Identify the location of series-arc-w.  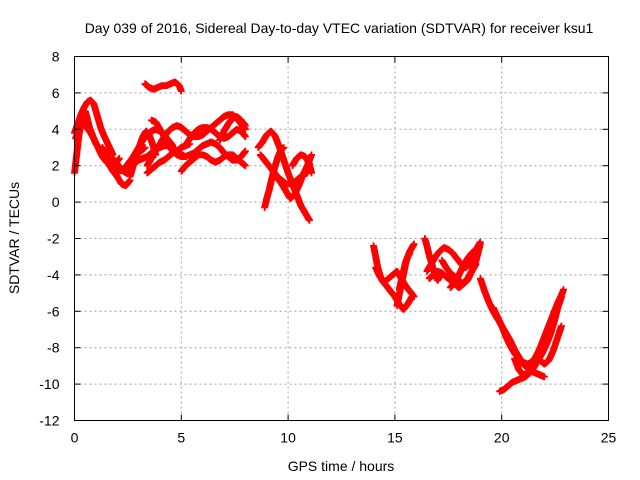
(404, 271).